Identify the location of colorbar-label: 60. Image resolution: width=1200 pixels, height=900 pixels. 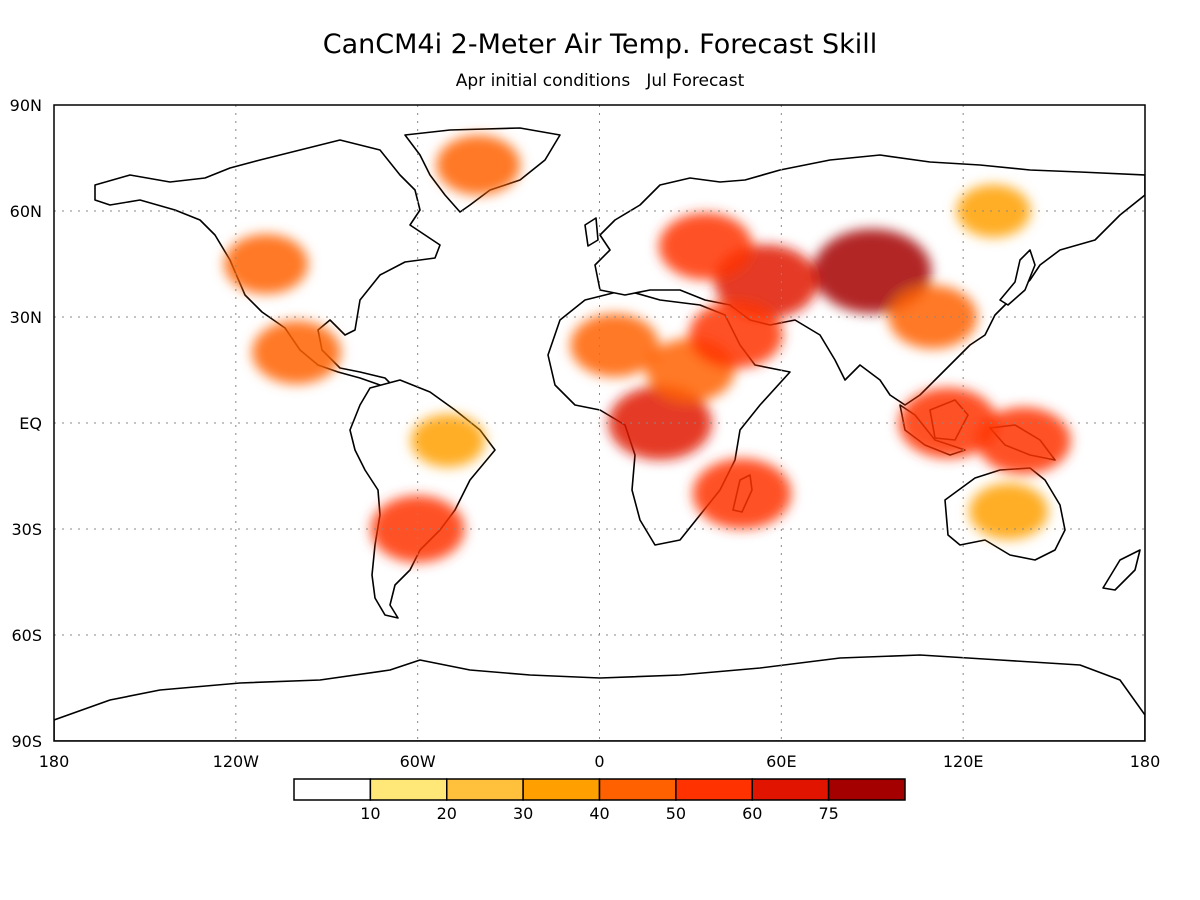
(752, 813).